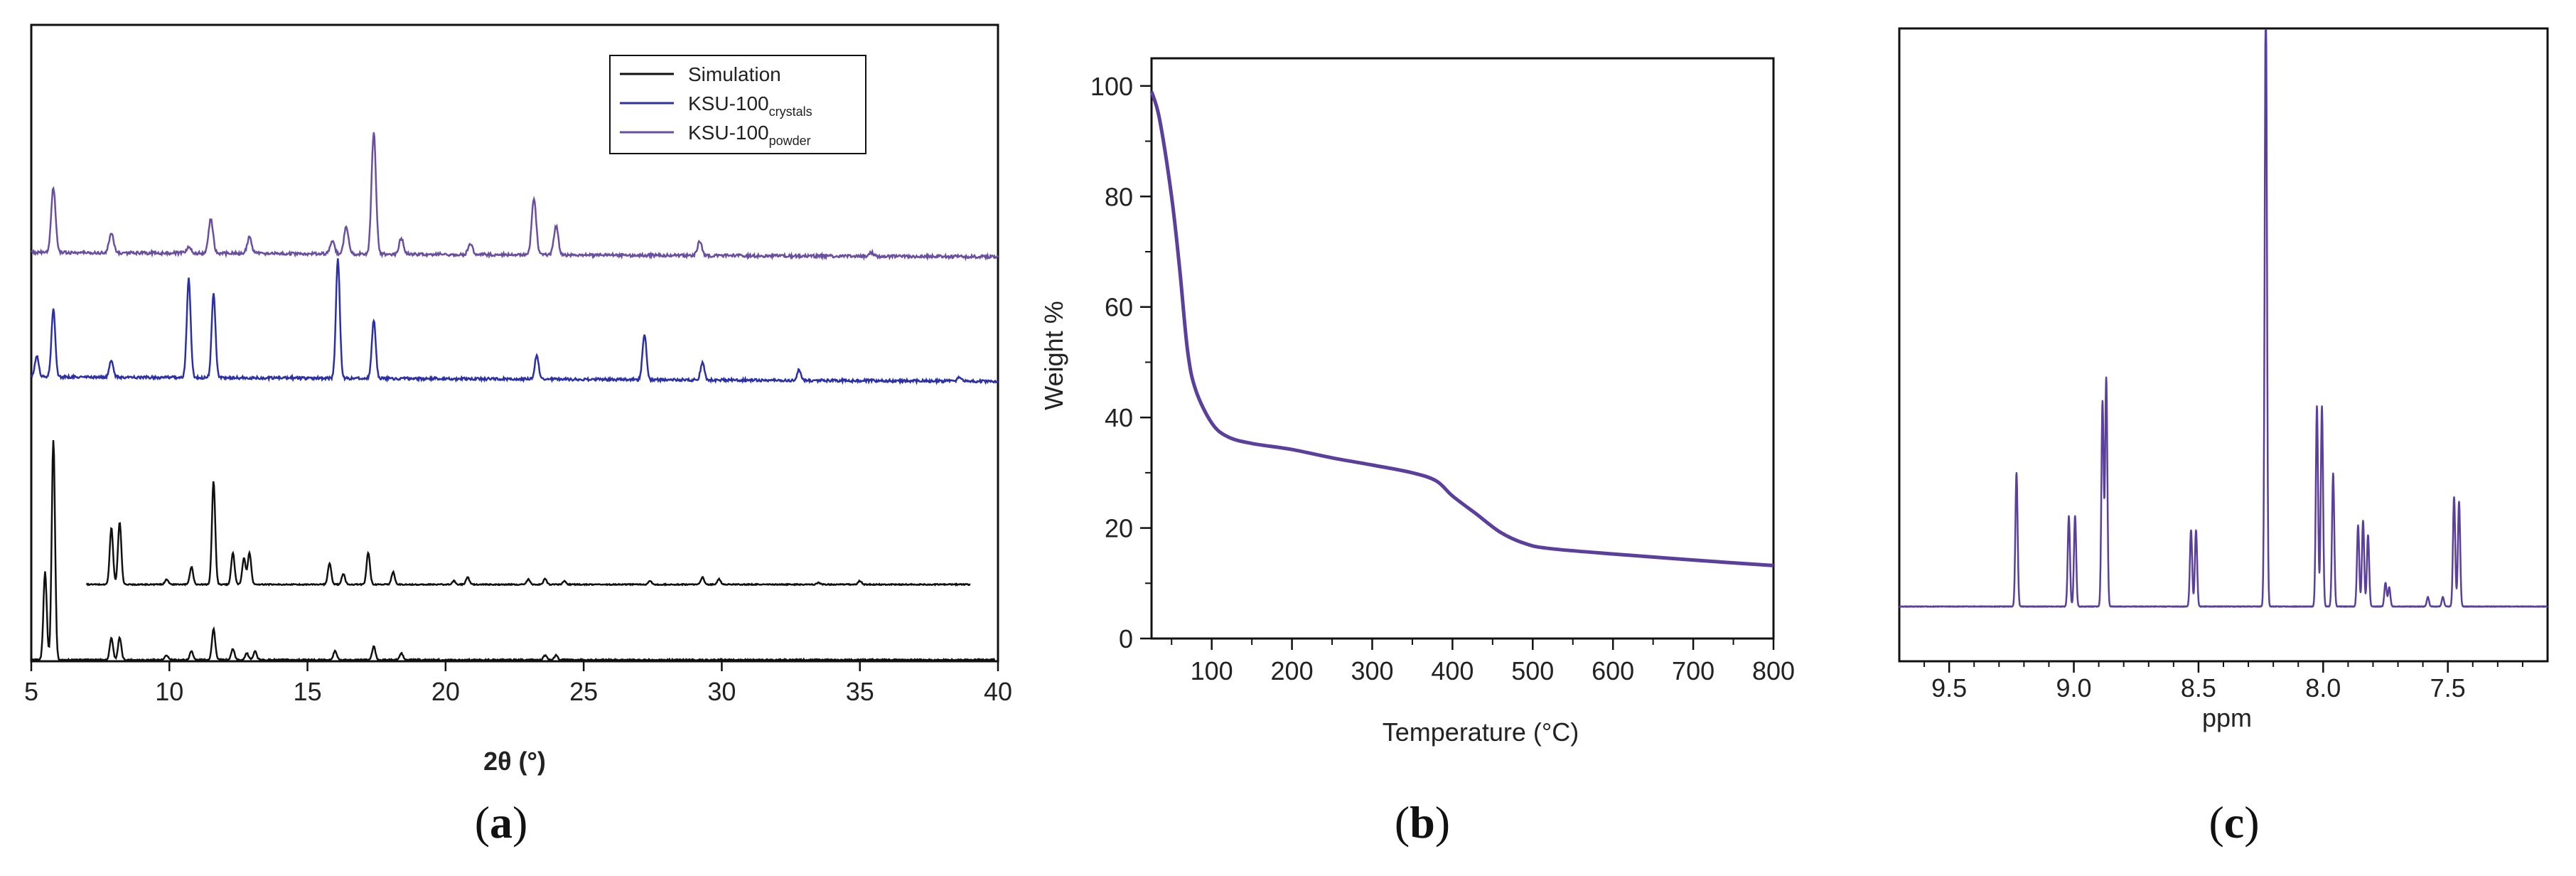 Image resolution: width=2576 pixels, height=876 pixels. Describe the element at coordinates (308, 691) in the screenshot. I see `x-tick-label: 15` at that location.